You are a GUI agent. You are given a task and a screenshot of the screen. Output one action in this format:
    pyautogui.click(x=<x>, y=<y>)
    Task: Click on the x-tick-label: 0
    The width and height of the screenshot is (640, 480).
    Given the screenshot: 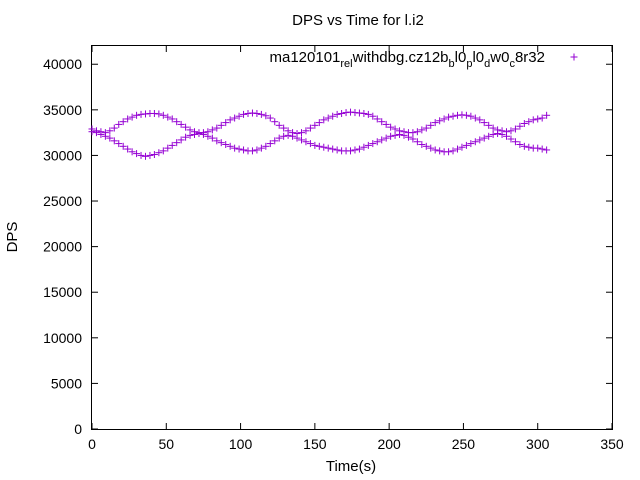 What is the action you would take?
    pyautogui.click(x=92, y=444)
    